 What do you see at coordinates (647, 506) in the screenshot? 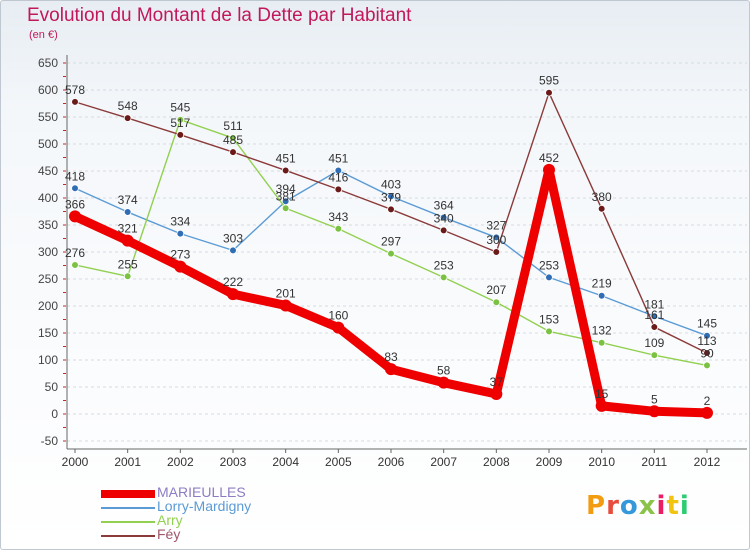
I see `logo-letter: x` at bounding box center [647, 506].